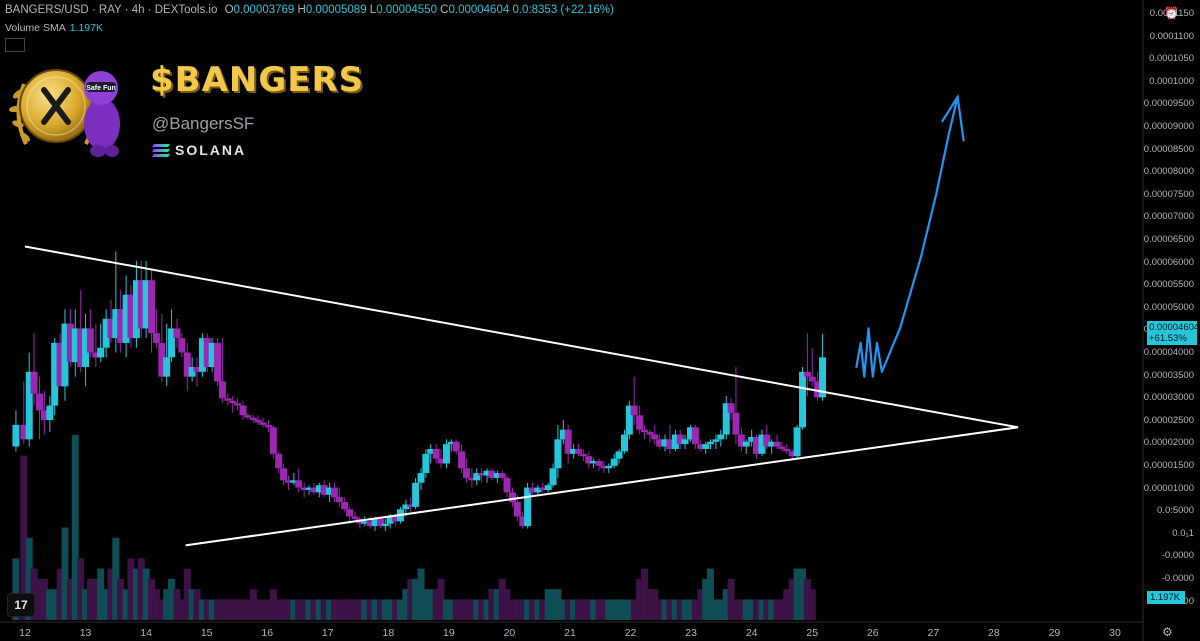  Describe the element at coordinates (264, 10) in the screenshot. I see `open-value: 0.00003769` at that location.